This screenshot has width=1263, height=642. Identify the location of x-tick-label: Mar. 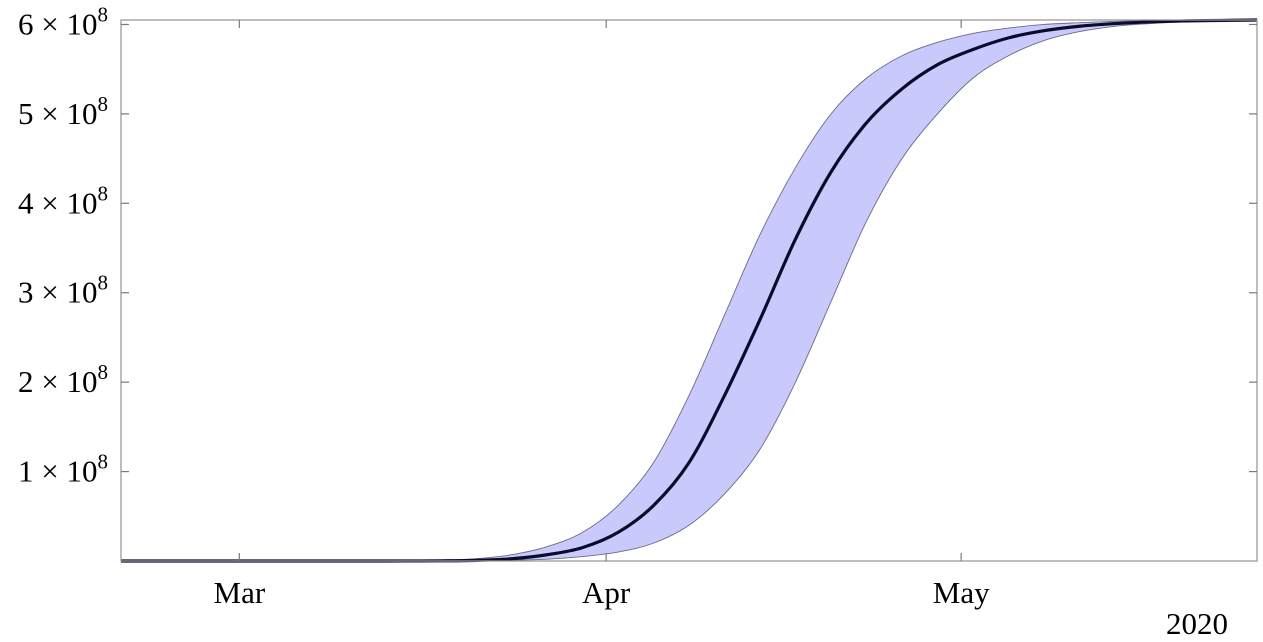
(240, 592).